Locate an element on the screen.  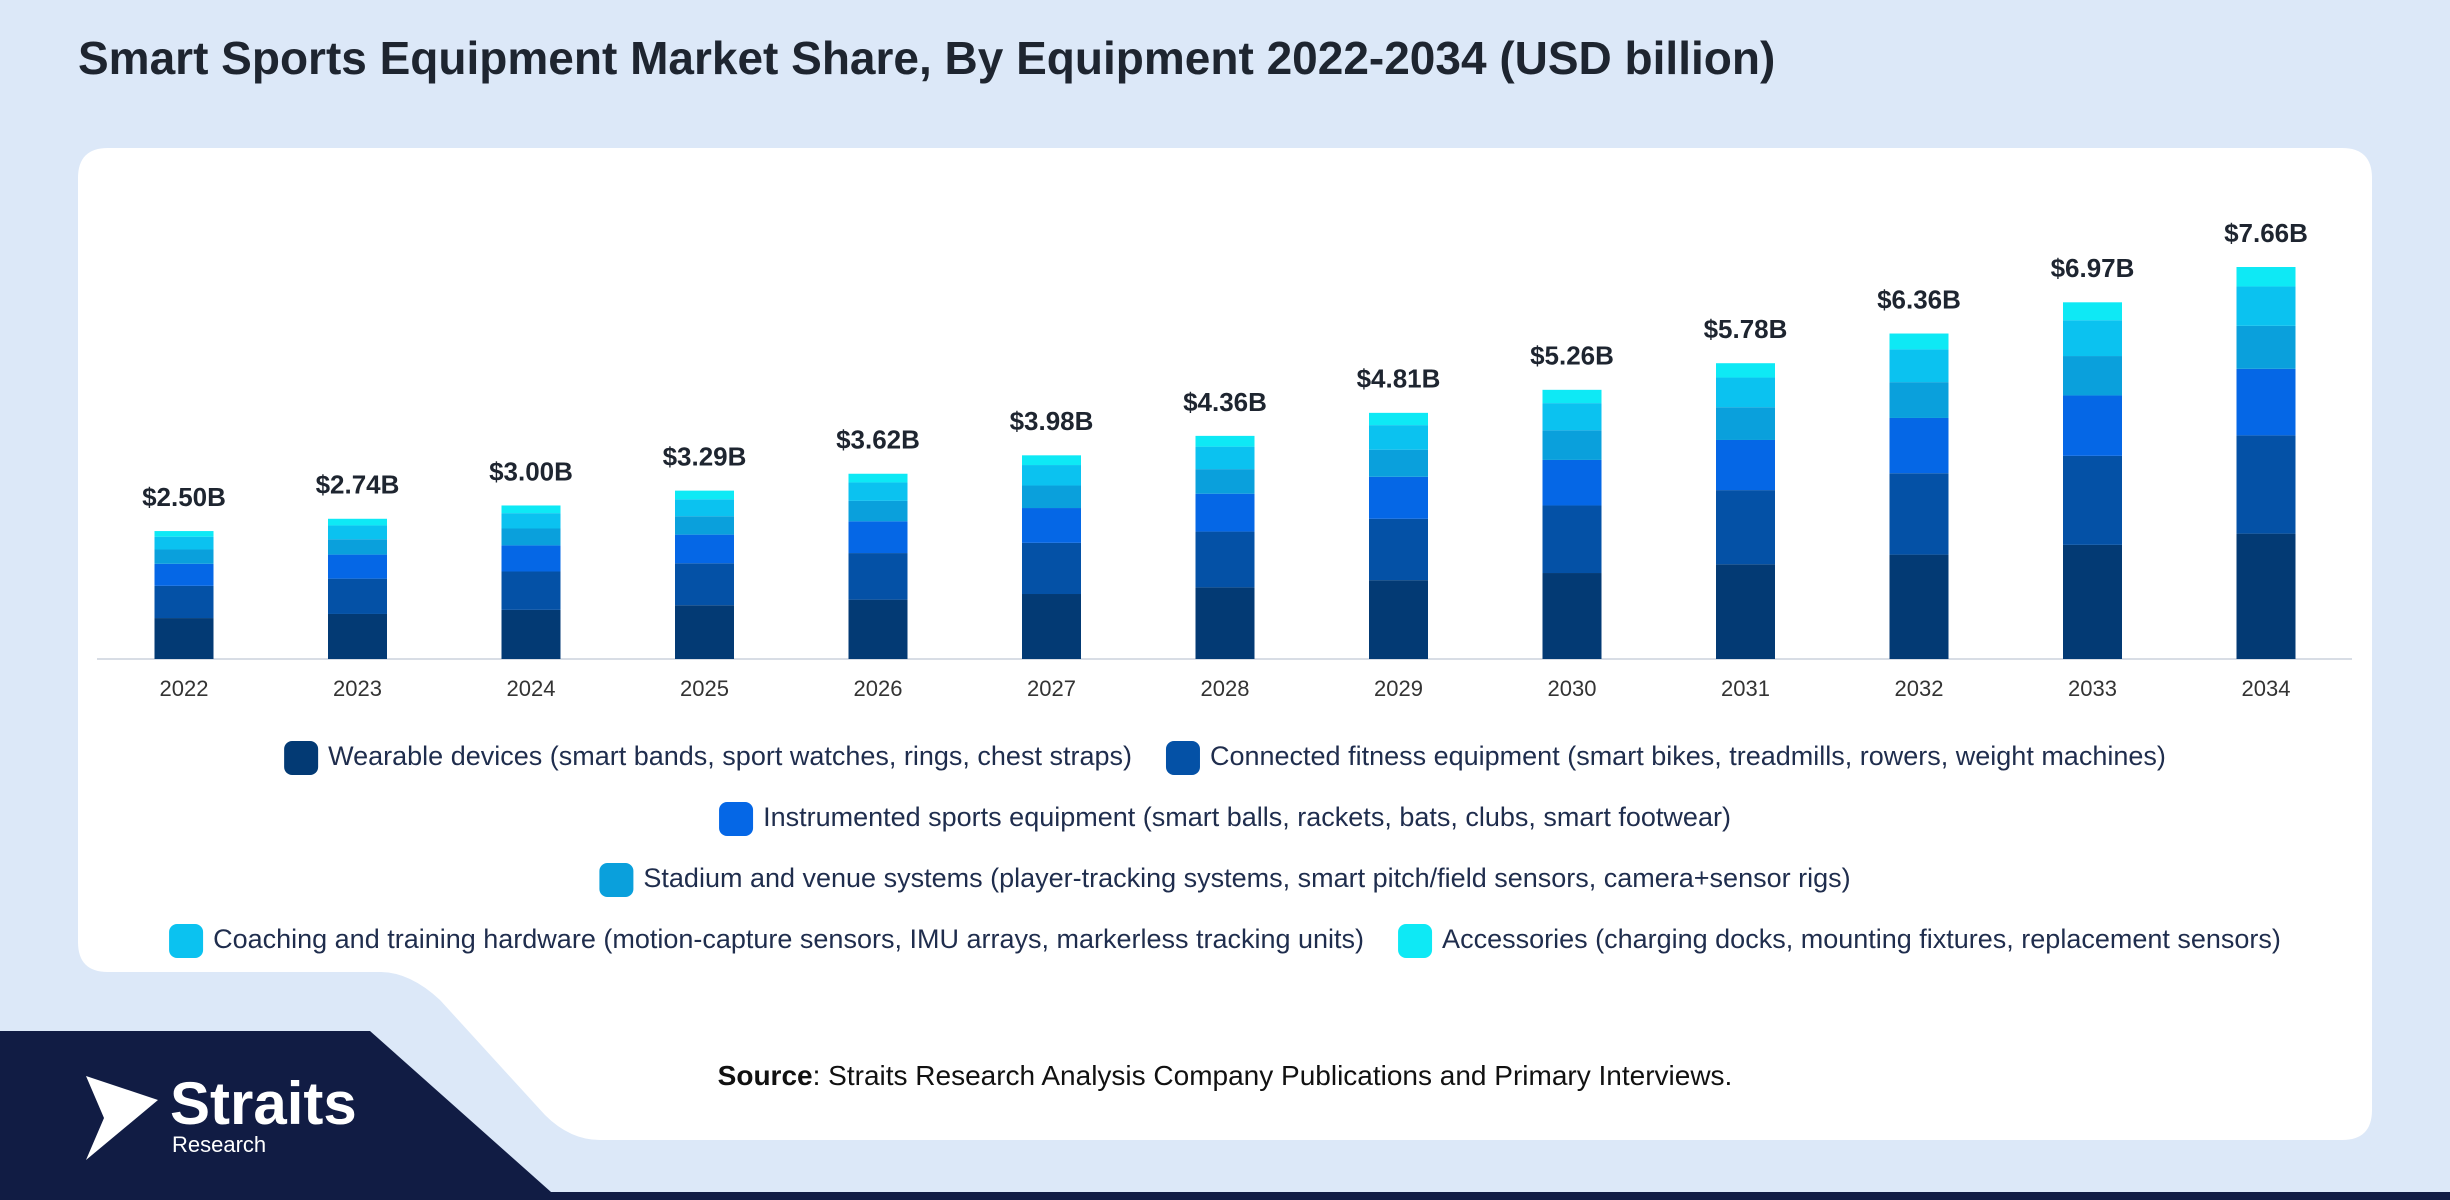
total-label: $4.81B is located at coordinates (1399, 379).